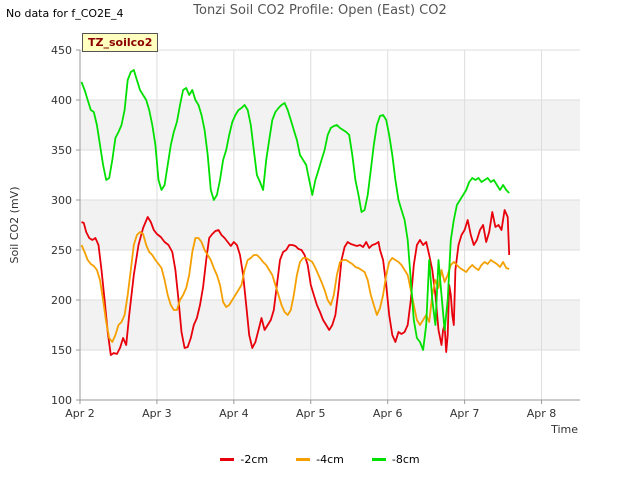 The image size is (640, 480). I want to click on legend-label: -4cm, so click(330, 459).